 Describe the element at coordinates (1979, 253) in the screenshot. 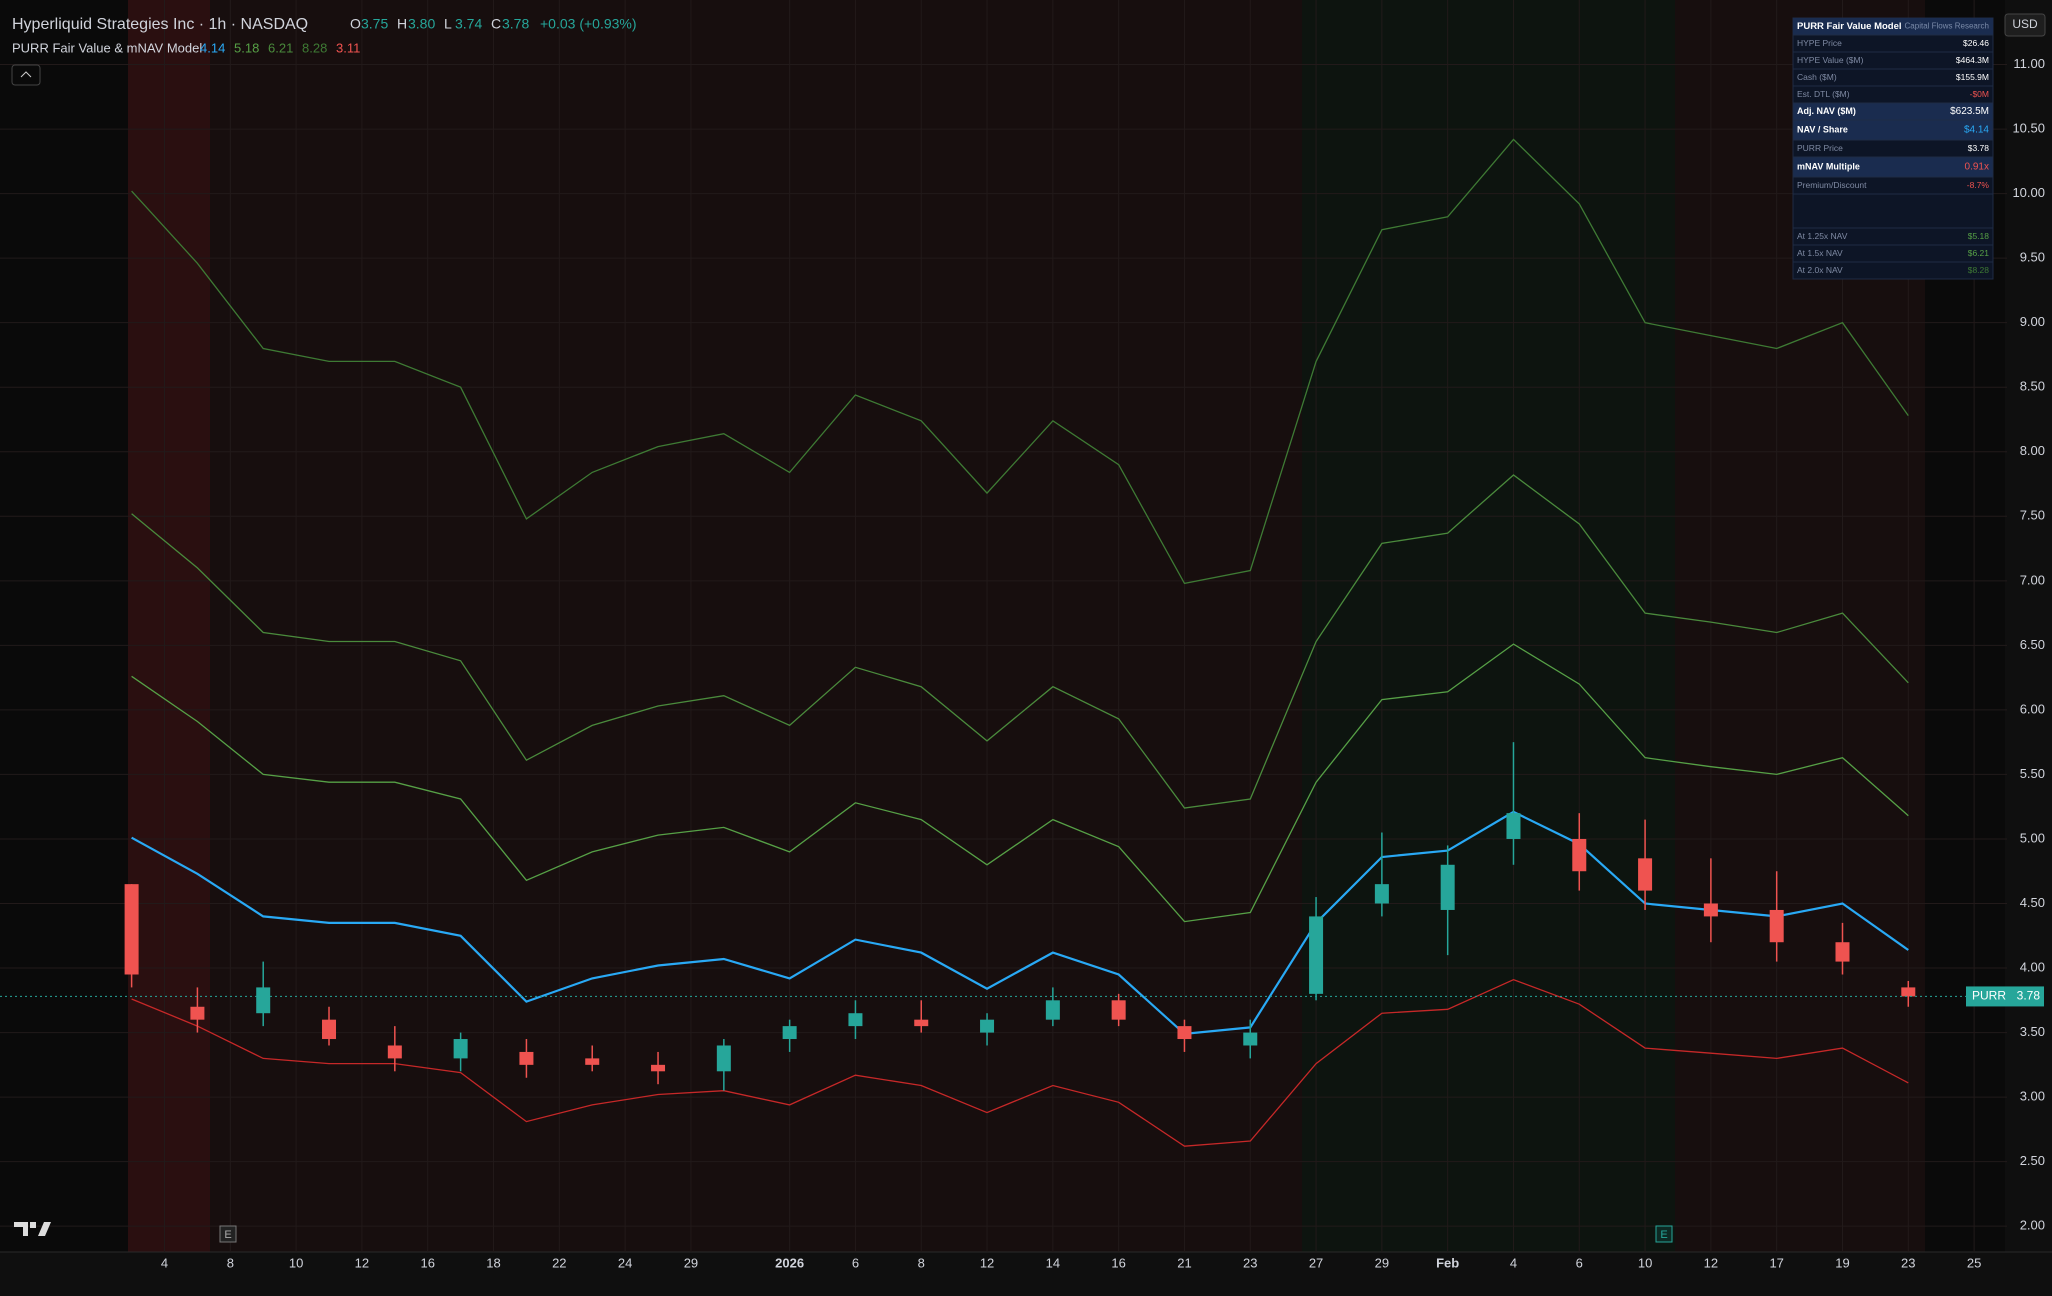

I see `table-value: $6.21` at that location.